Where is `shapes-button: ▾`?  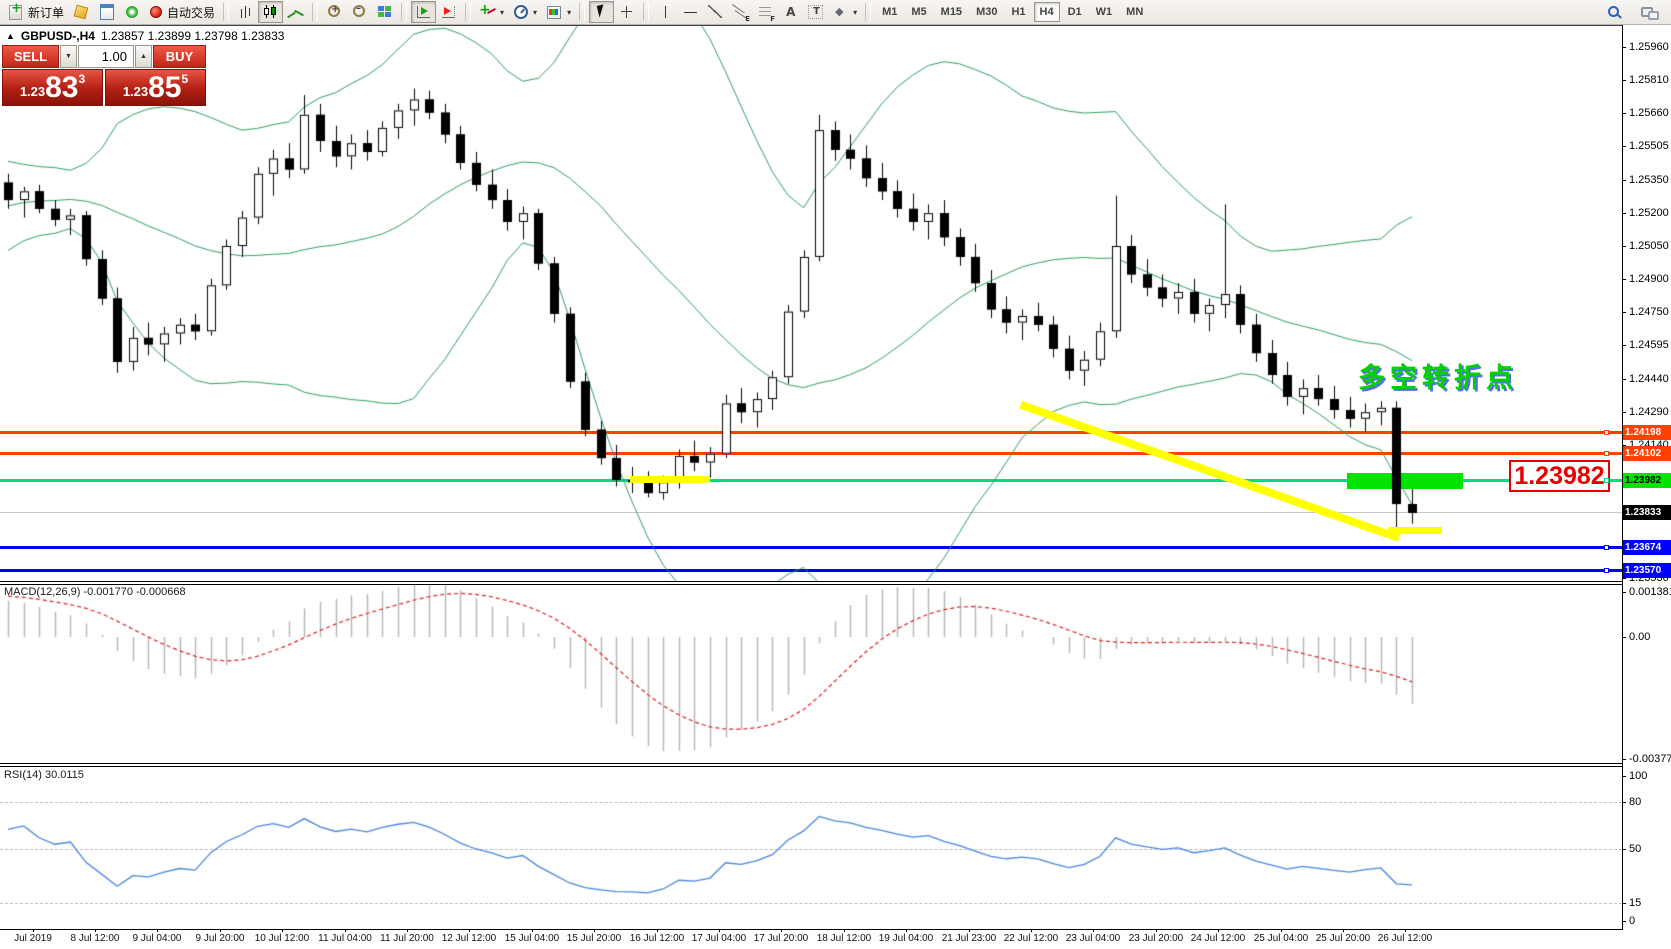
shapes-button: ▾ is located at coordinates (844, 12).